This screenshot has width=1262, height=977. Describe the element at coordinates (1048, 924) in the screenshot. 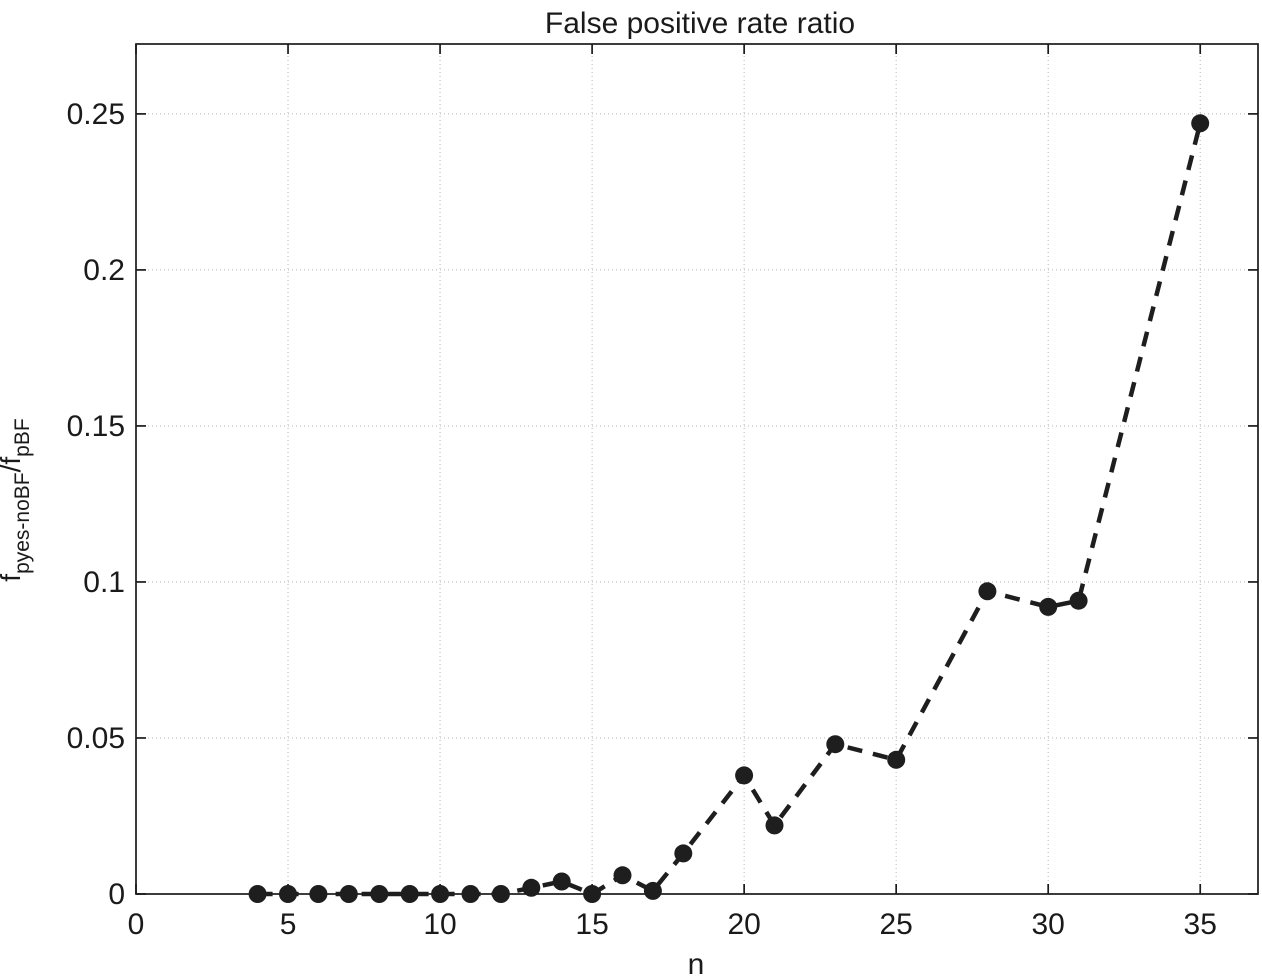

I see `x-tick-label: 30` at that location.